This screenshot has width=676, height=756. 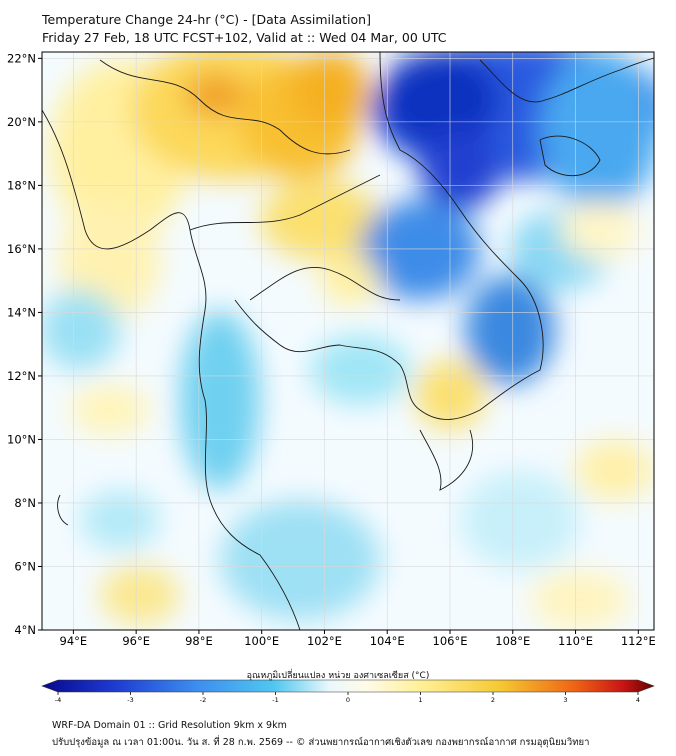 I want to click on lon-label: 100°E, so click(x=261, y=641).